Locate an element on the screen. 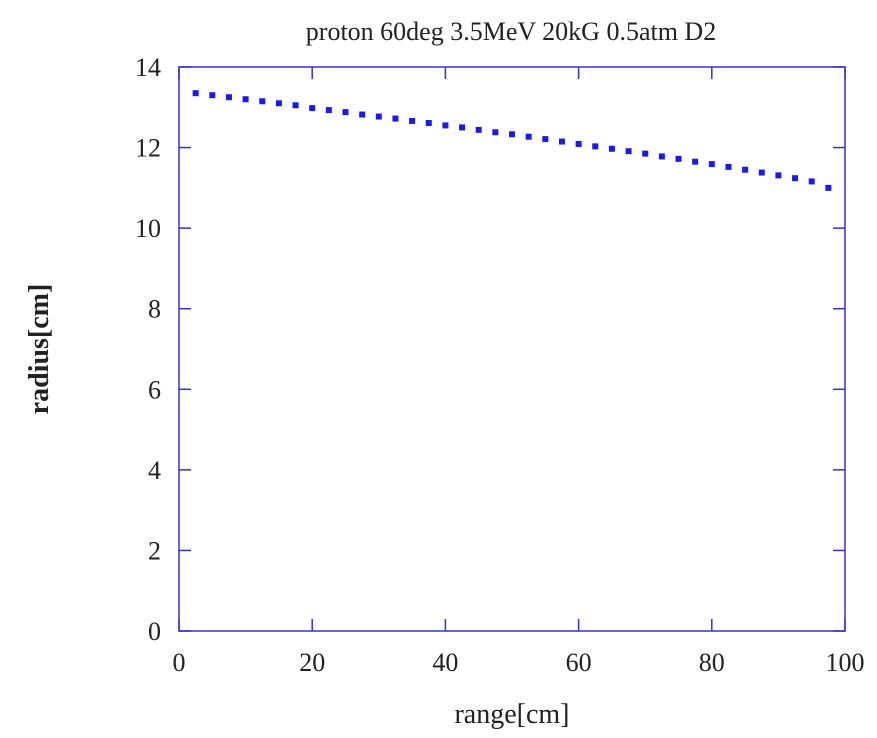  x-tick-label-5: 100 is located at coordinates (845, 662).